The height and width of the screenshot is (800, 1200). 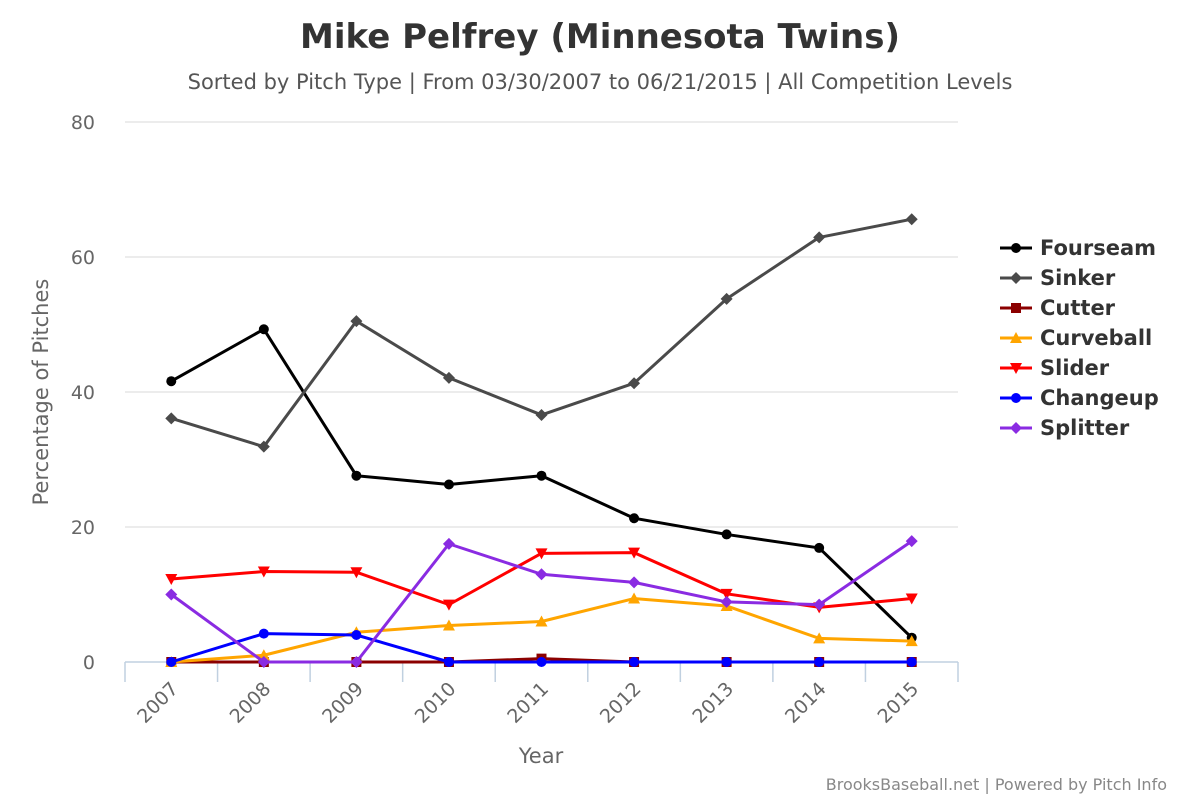 What do you see at coordinates (1098, 248) in the screenshot?
I see `legend-label: Fourseam` at bounding box center [1098, 248].